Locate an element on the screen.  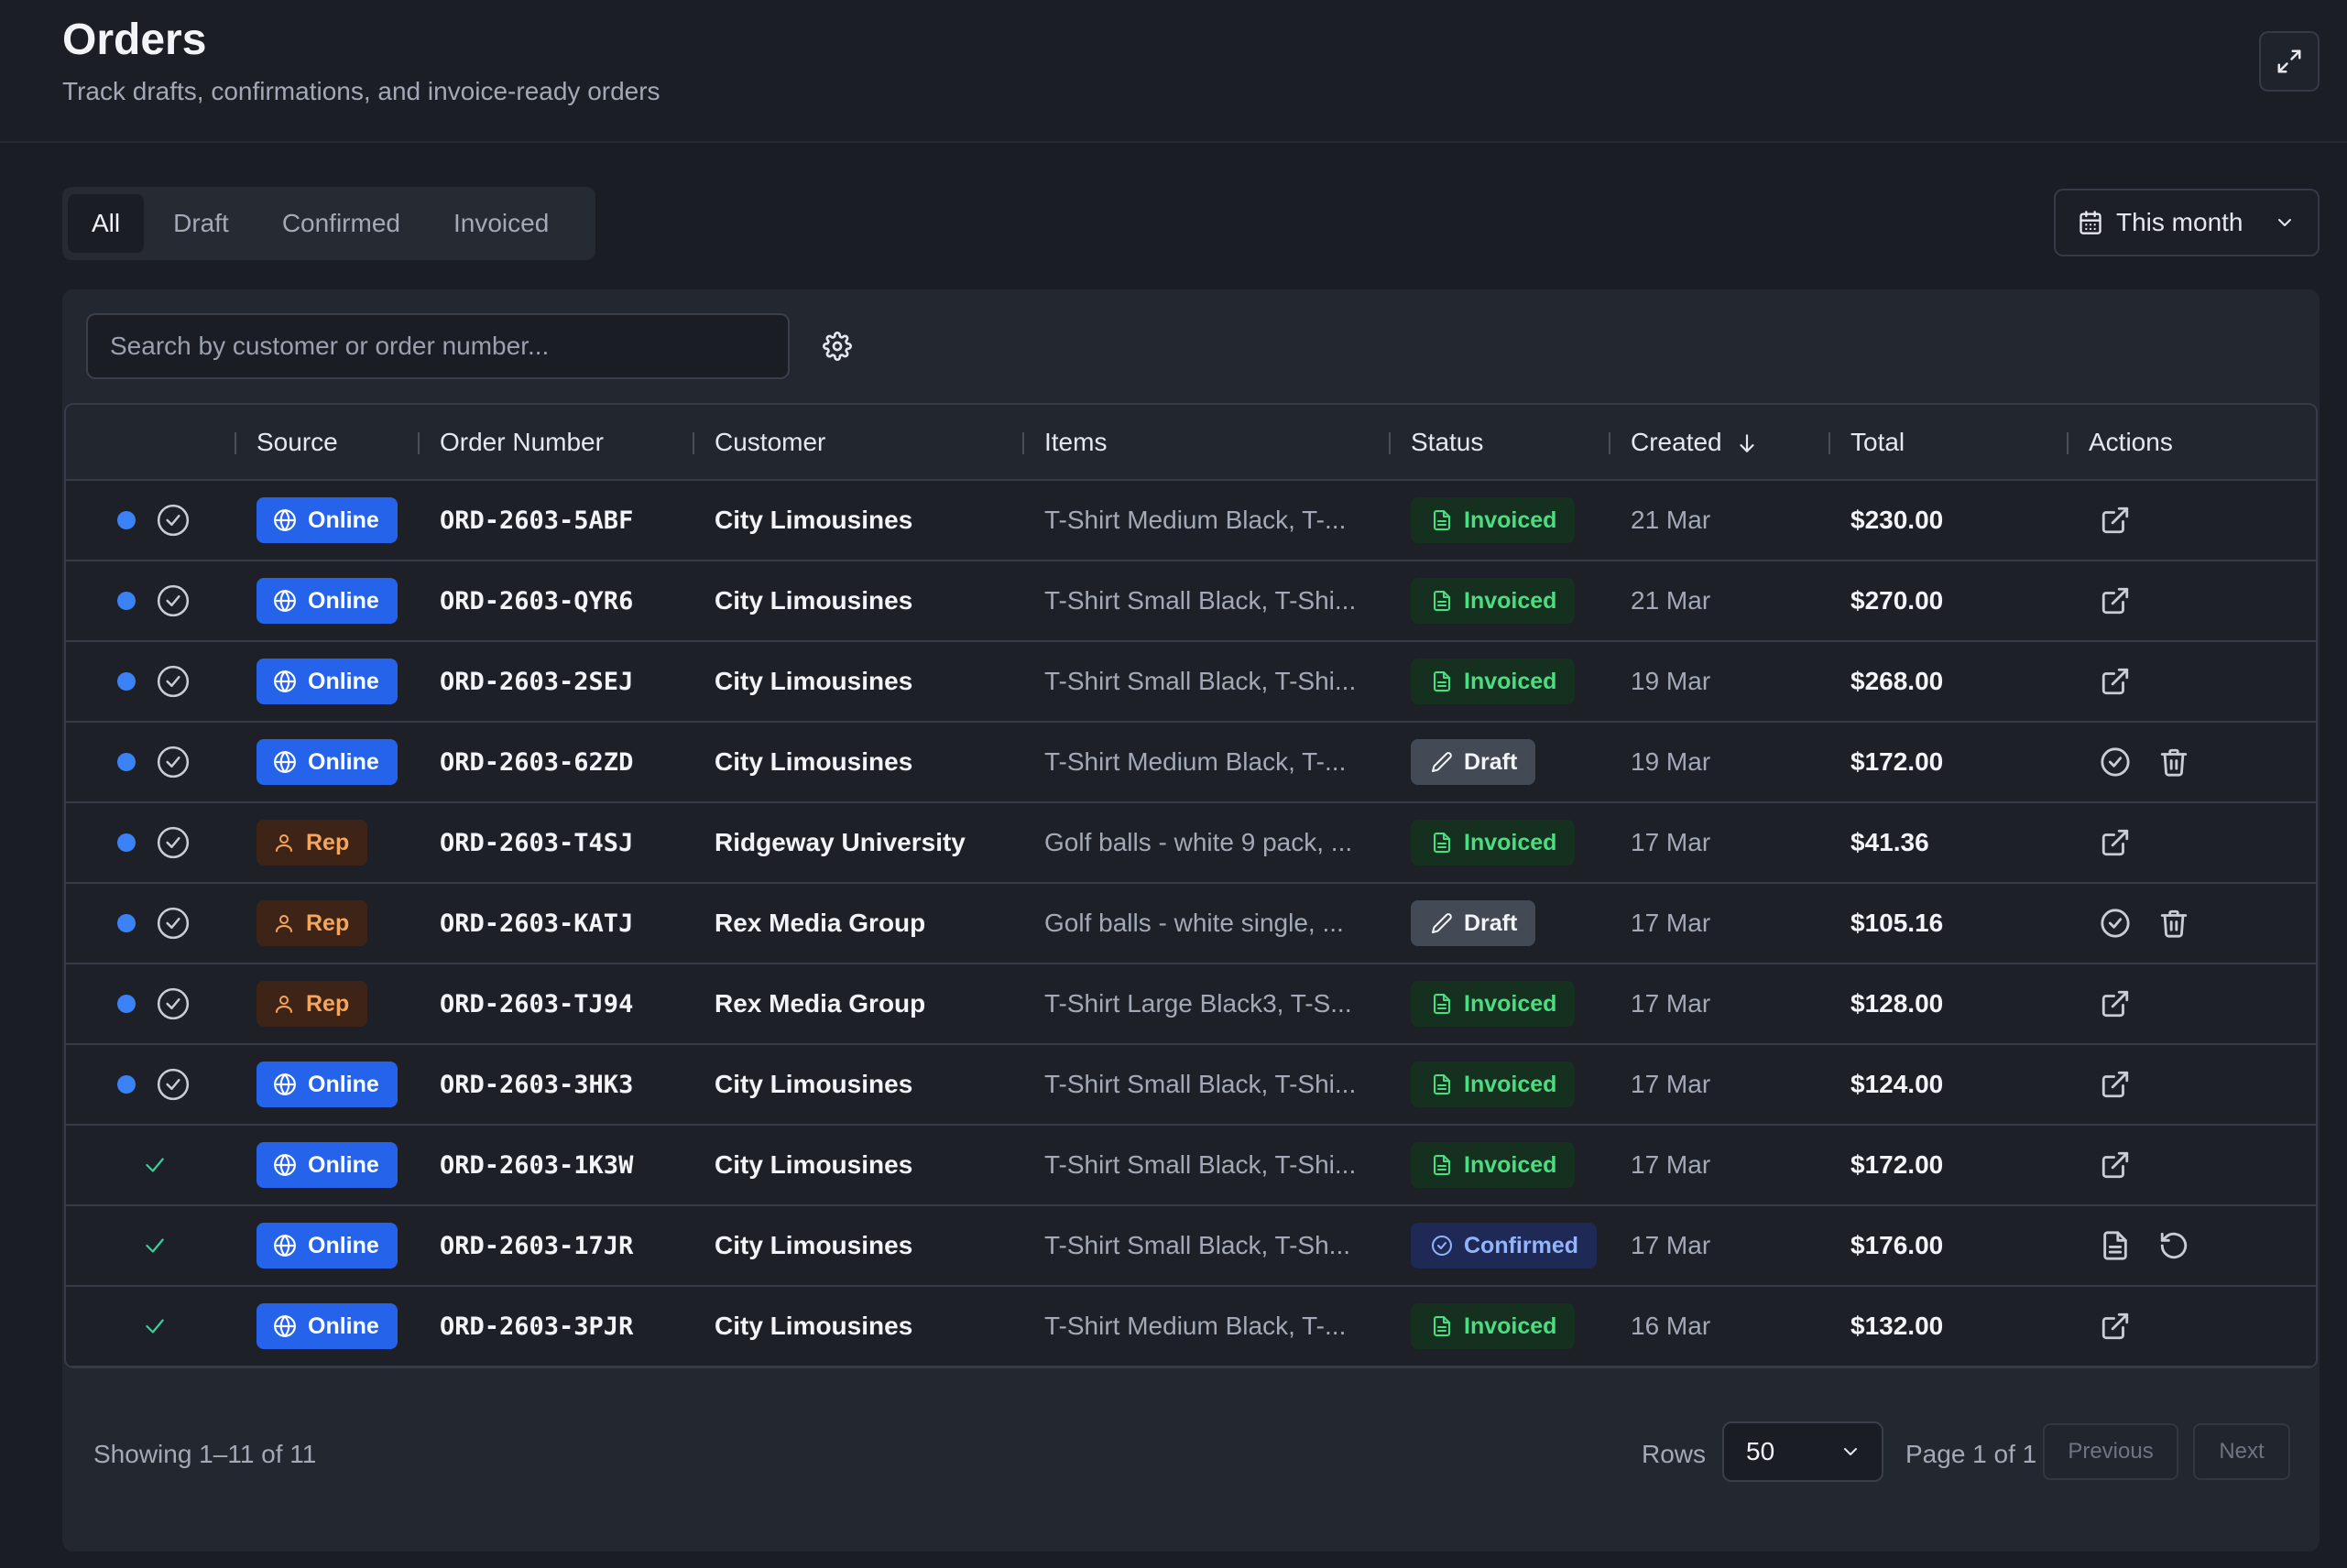
table-settings-button is located at coordinates (837, 346).